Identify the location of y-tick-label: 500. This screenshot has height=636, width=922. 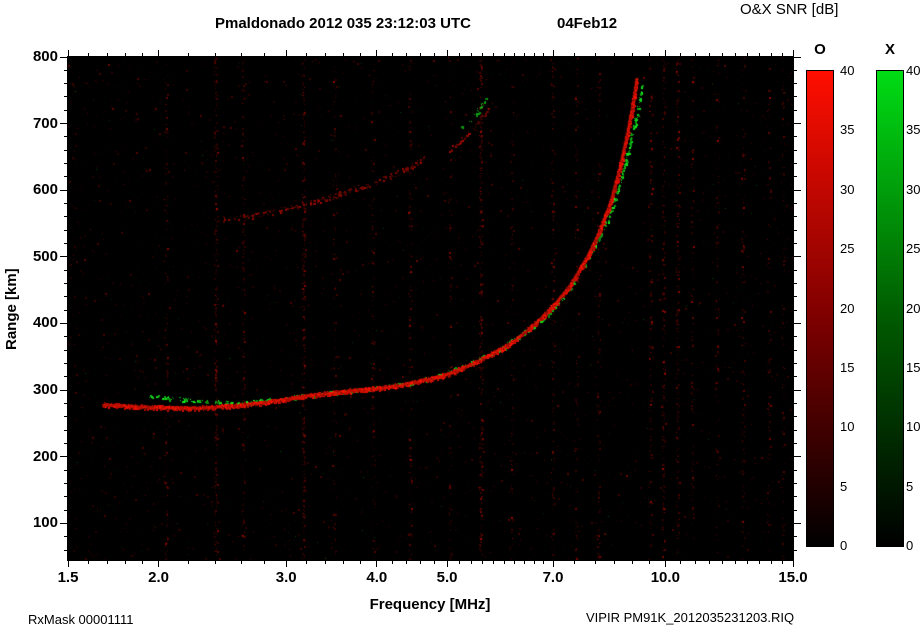
(45, 256).